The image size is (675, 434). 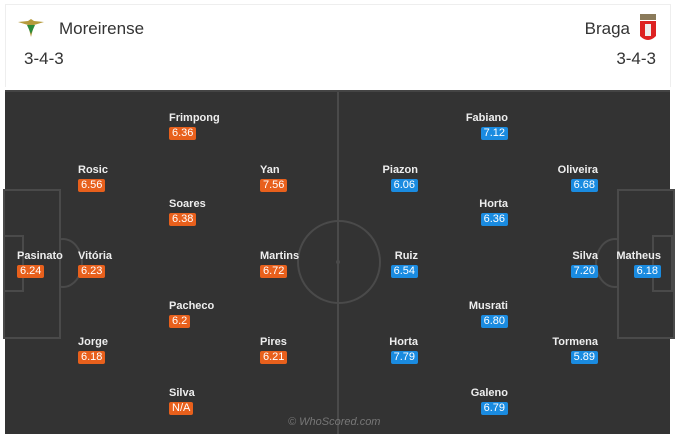 What do you see at coordinates (403, 349) in the screenshot?
I see `away-player: Horta 7.79` at bounding box center [403, 349].